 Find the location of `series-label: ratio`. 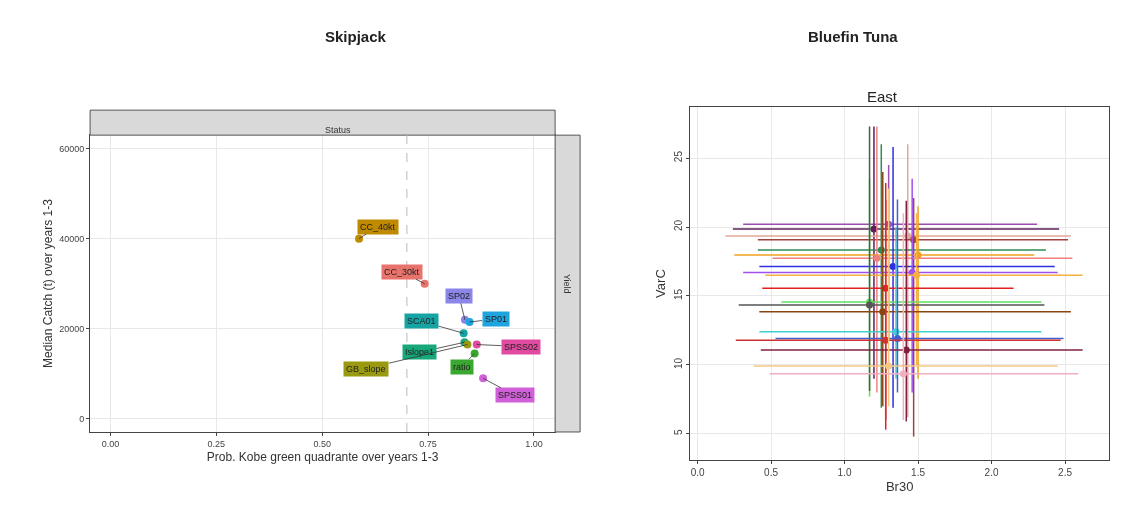

series-label: ratio is located at coordinates (462, 367).